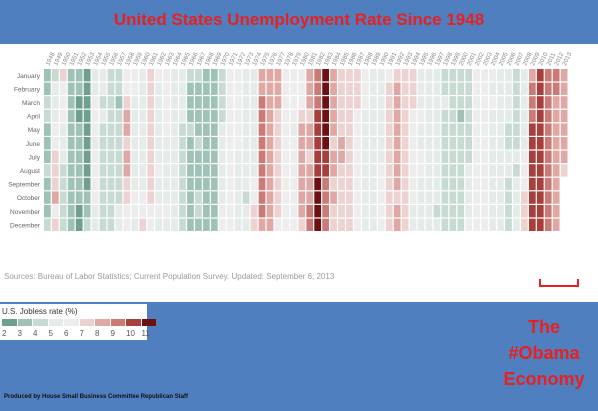 The height and width of the screenshot is (411, 598). Describe the element at coordinates (86, 322) in the screenshot. I see `legend-swatch` at that location.